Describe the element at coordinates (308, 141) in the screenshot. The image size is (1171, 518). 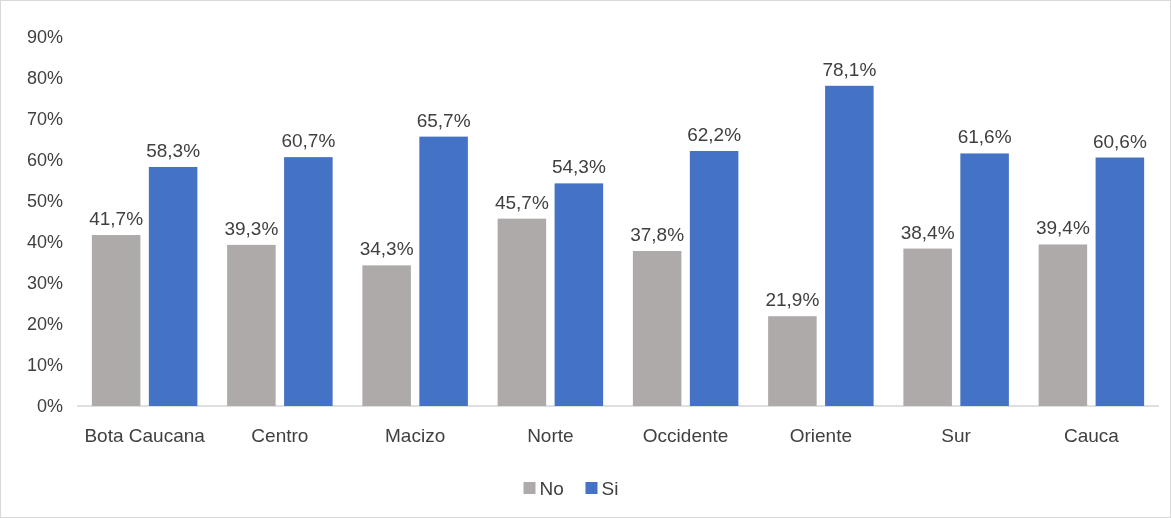
I see `data-label: 60,7%` at that location.